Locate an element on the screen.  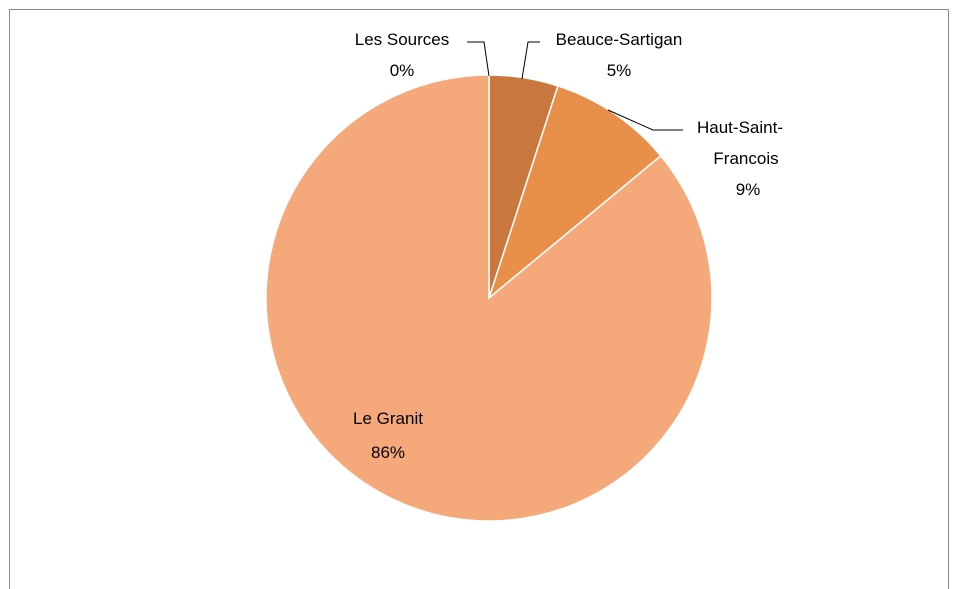
label-le-granit-name: Le Granit is located at coordinates (388, 418).